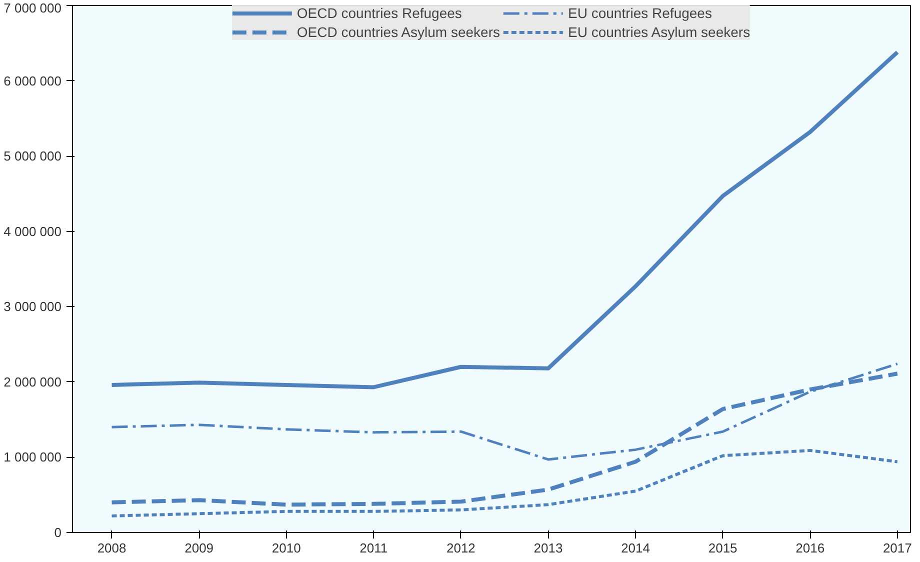  Describe the element at coordinates (58, 532) in the screenshot. I see `y-tick-label: 0` at that location.